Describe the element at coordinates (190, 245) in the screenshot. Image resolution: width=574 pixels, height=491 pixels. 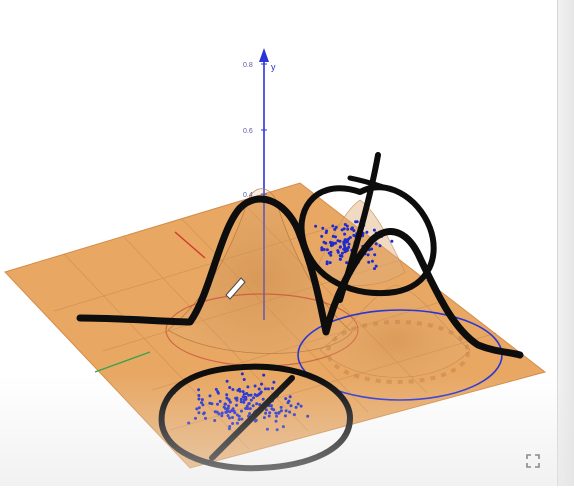
I see `x-axis-red` at that location.